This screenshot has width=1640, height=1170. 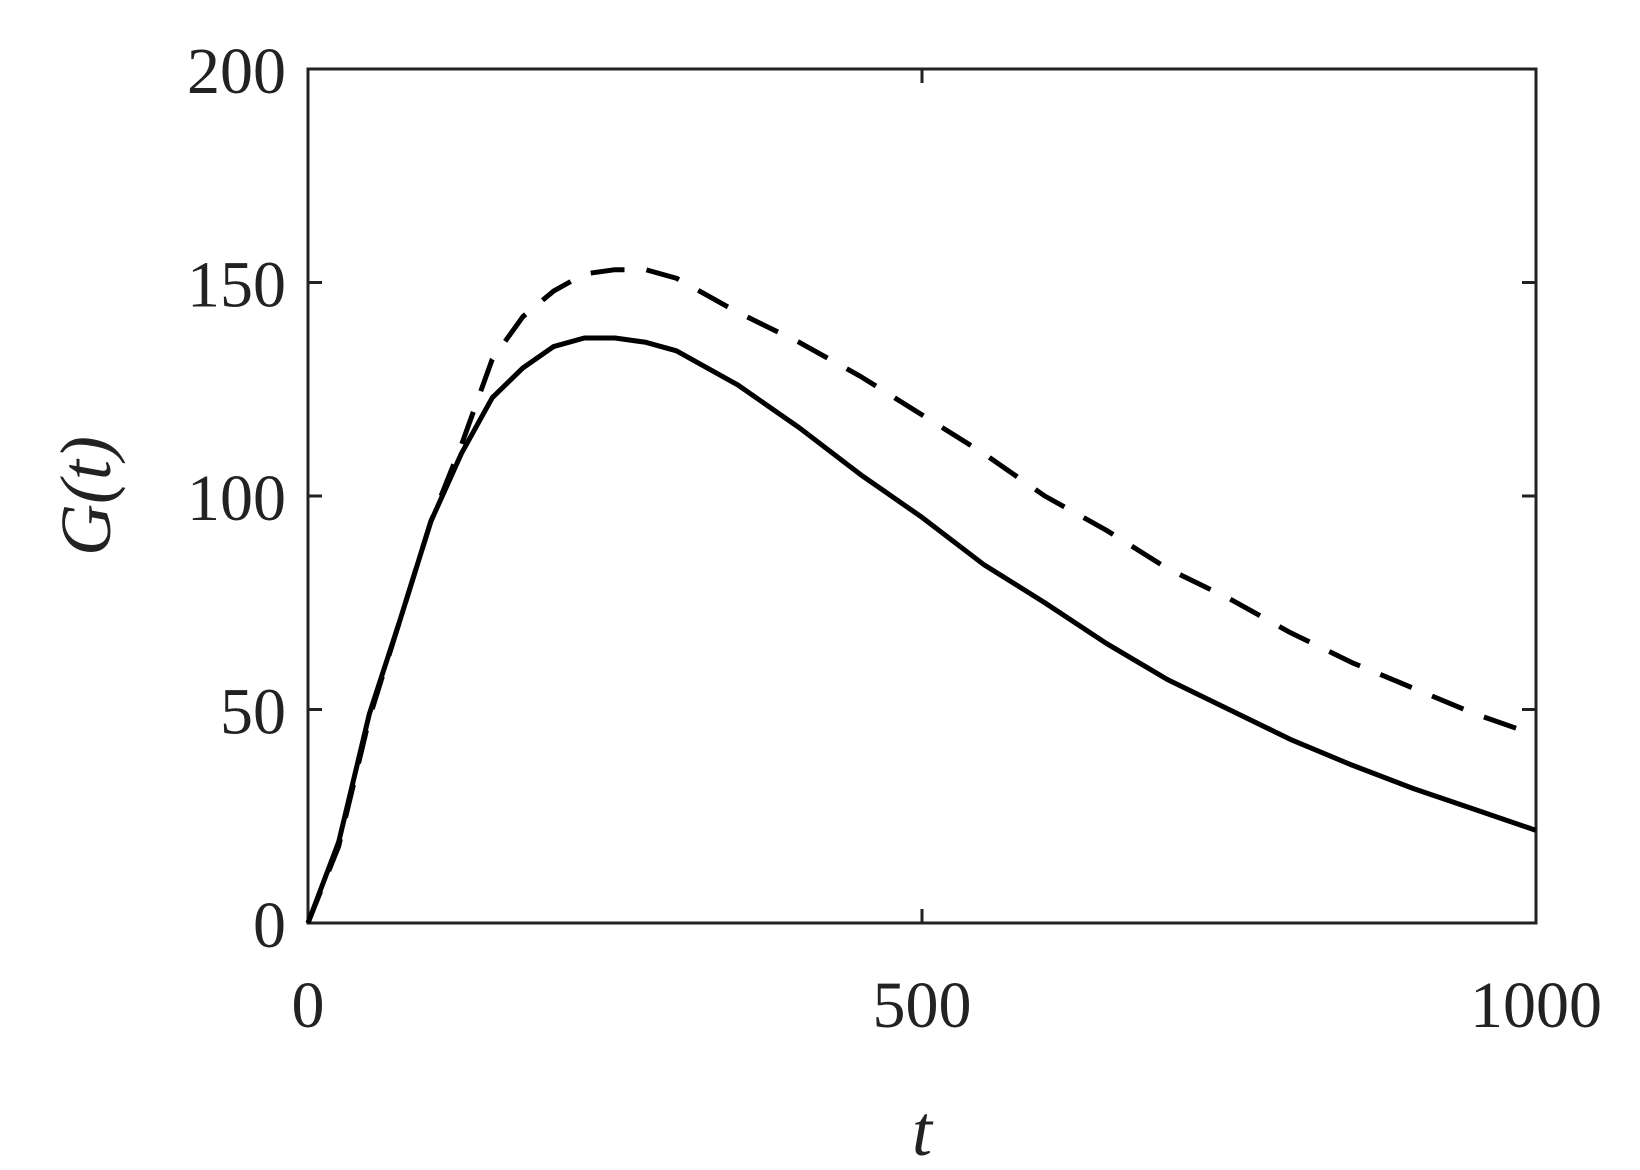 I want to click on y-tick-label: 150, so click(x=236, y=285).